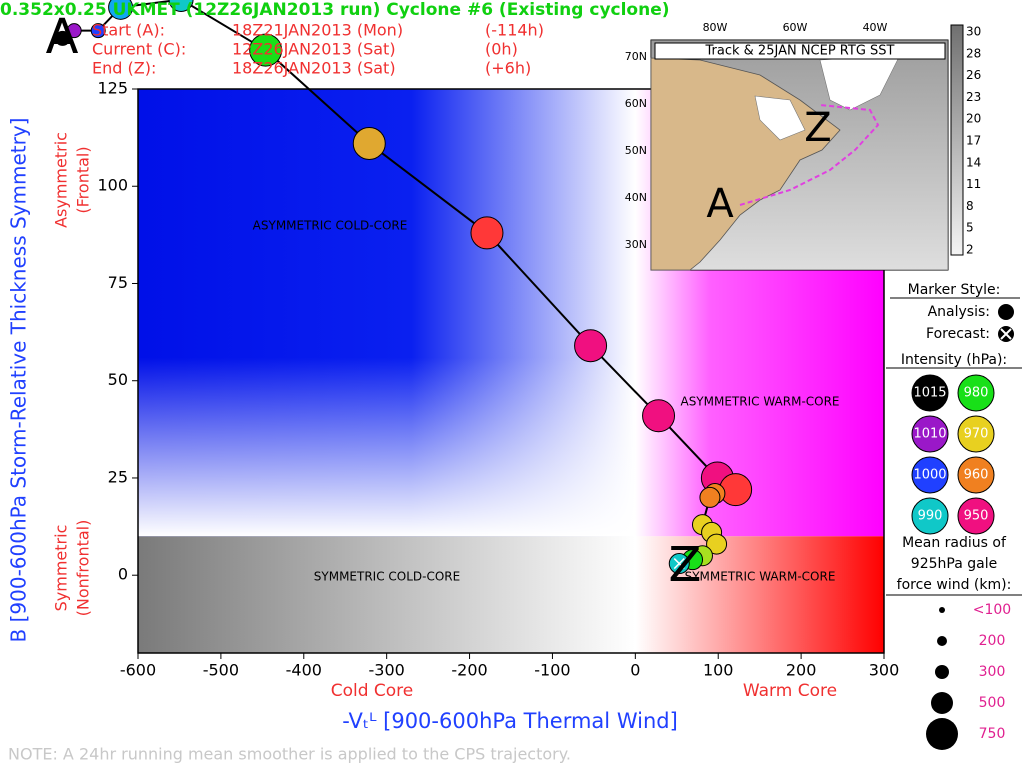  I want to click on y-tick-label: 25, so click(118, 476).